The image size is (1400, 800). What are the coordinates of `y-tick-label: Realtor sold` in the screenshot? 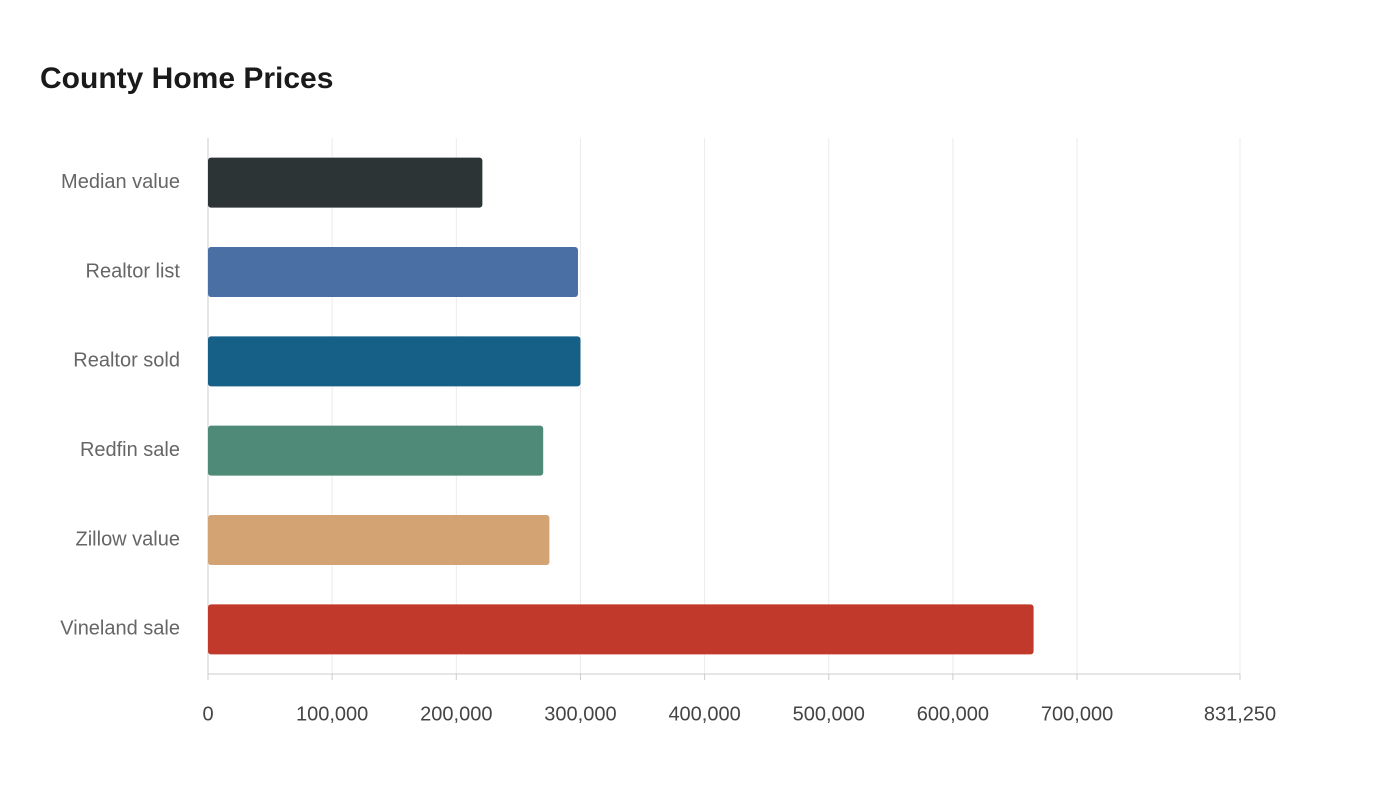 It's located at (126, 361).